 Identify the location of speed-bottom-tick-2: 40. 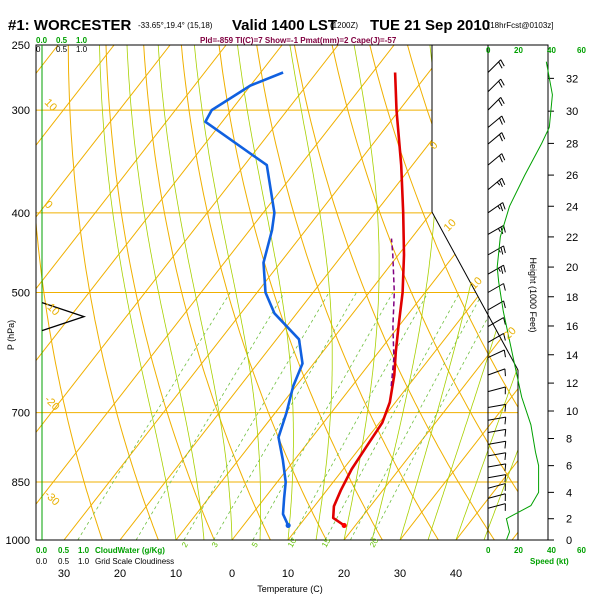
(551, 550).